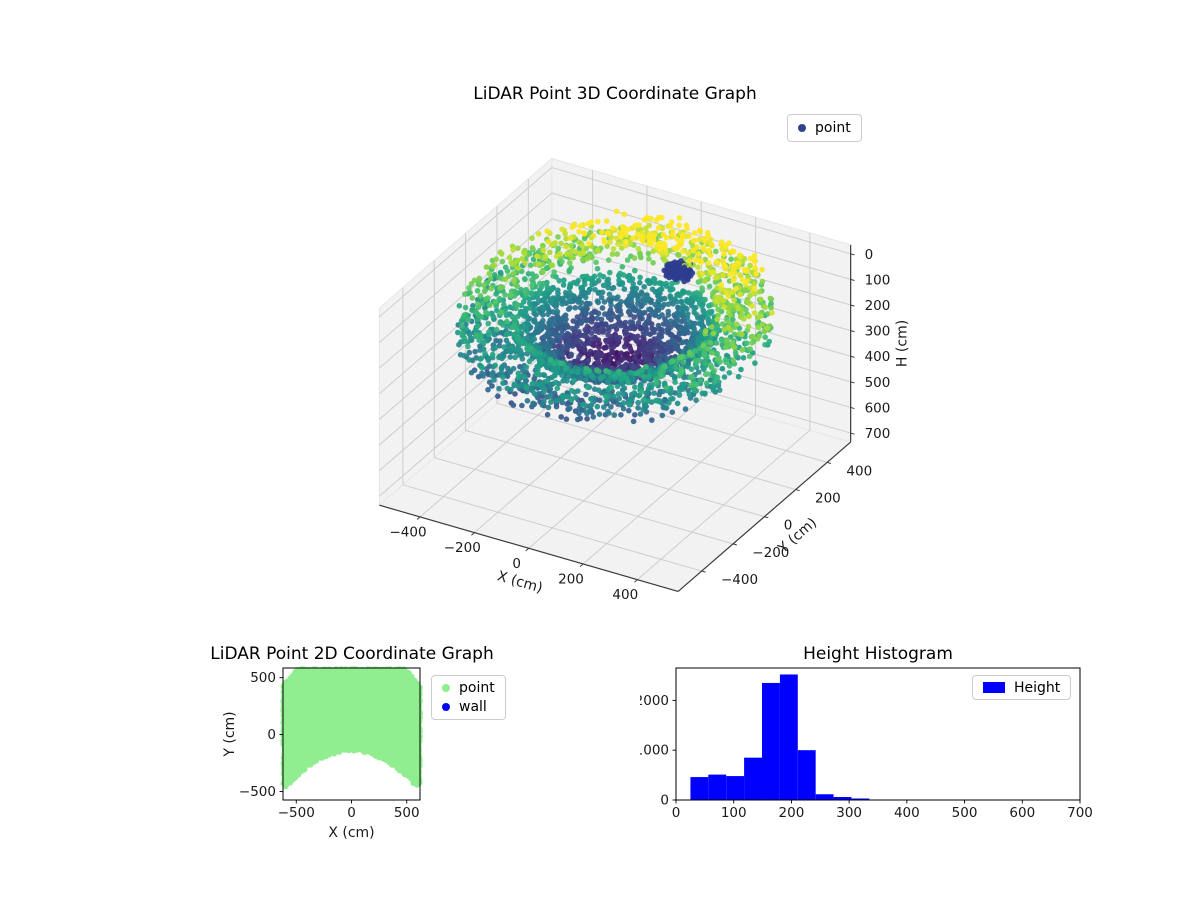 The width and height of the screenshot is (1200, 900). What do you see at coordinates (468, 697) in the screenshot?
I see `plot2d-legend: point wall` at bounding box center [468, 697].